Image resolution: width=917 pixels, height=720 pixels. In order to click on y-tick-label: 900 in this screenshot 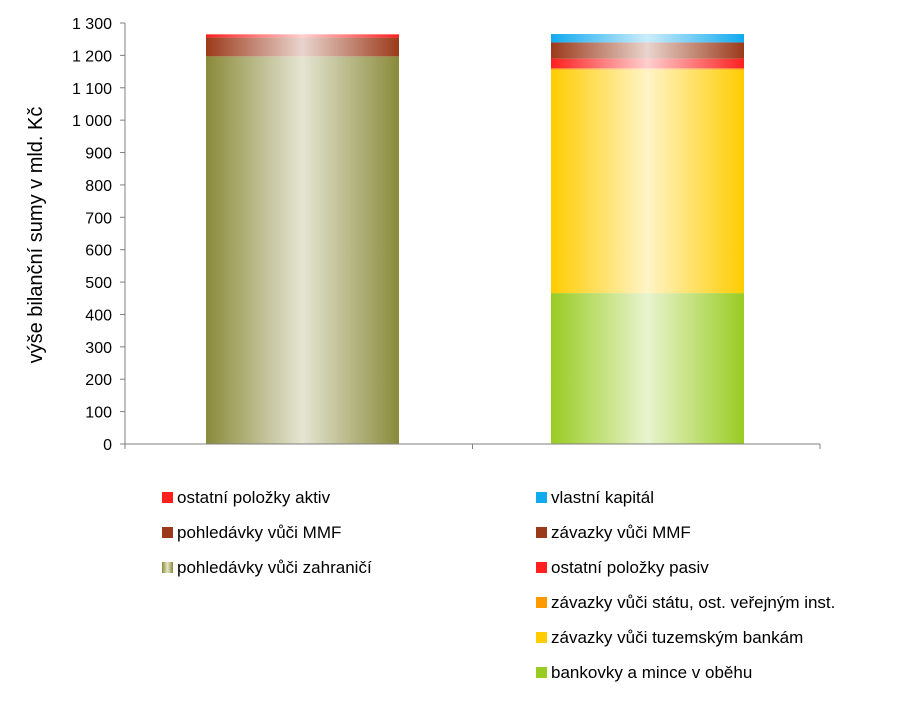, I will do `click(98, 154)`.